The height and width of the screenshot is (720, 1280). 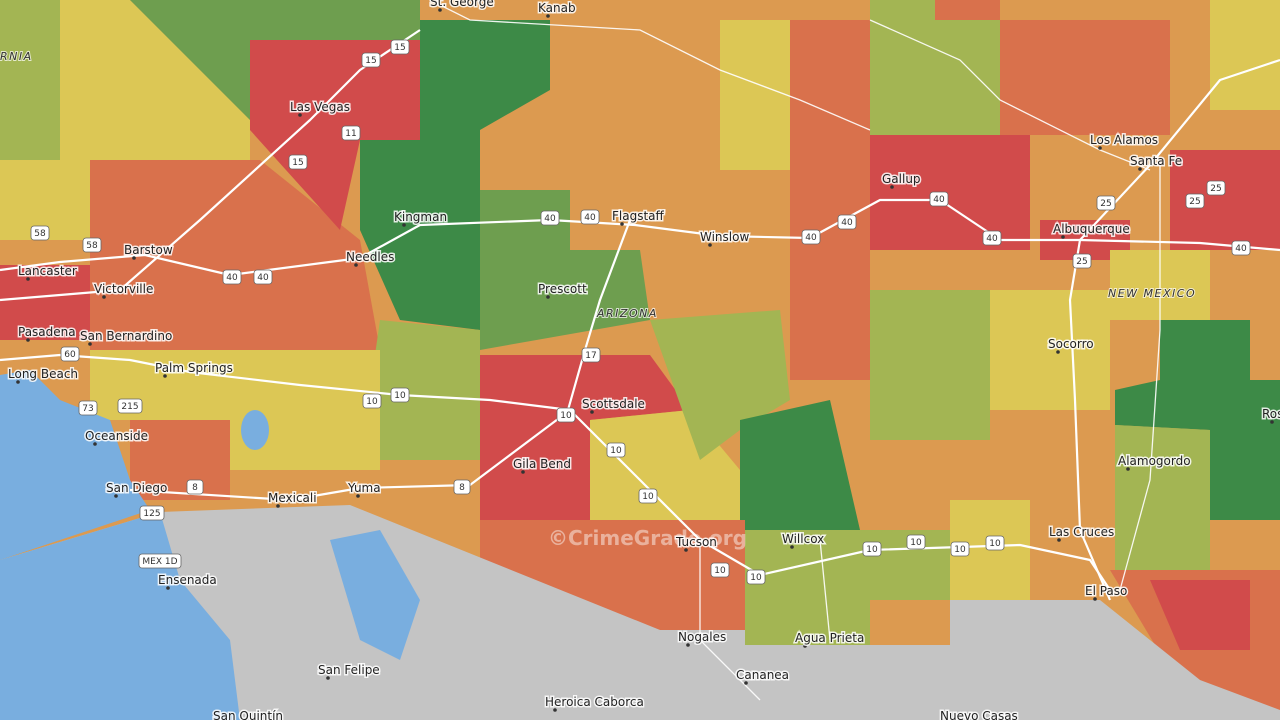 What do you see at coordinates (292, 498) in the screenshot?
I see `place-label: Mexicali` at bounding box center [292, 498].